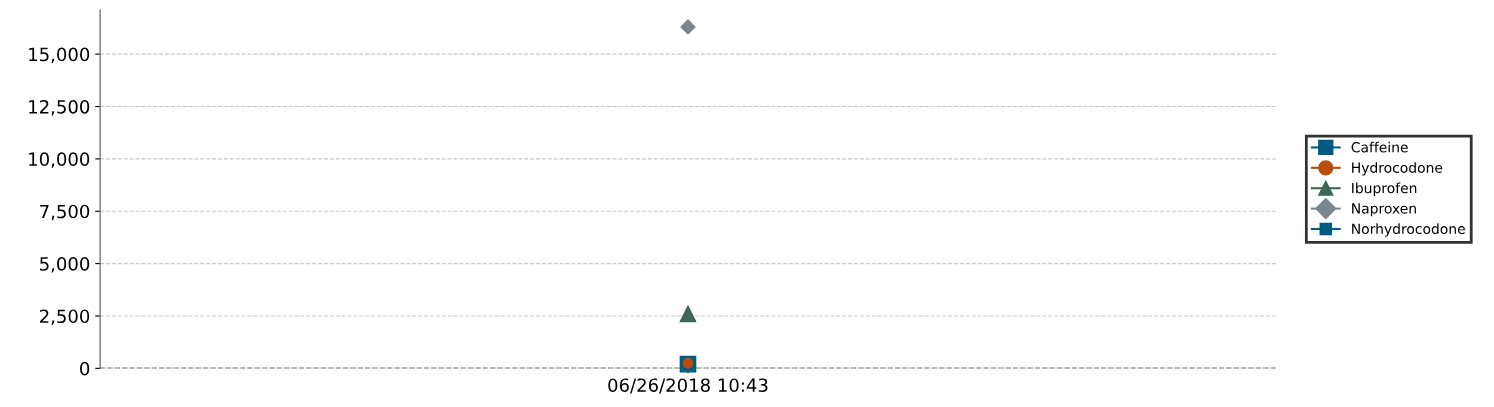  I want to click on legend-label: Ibuprofen, so click(1384, 189).